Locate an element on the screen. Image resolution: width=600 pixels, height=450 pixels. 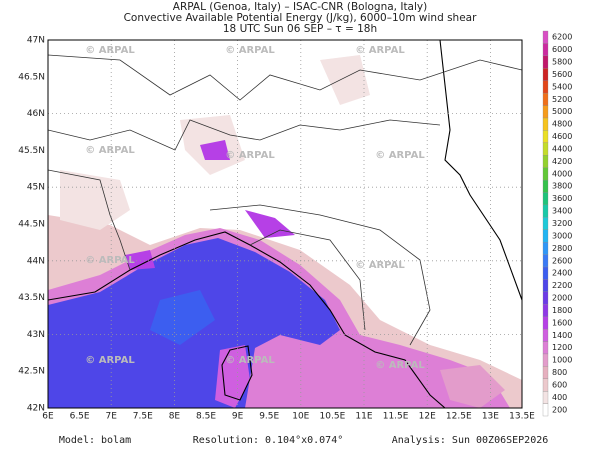
lon-label: 13.5E is located at coordinates (522, 417).